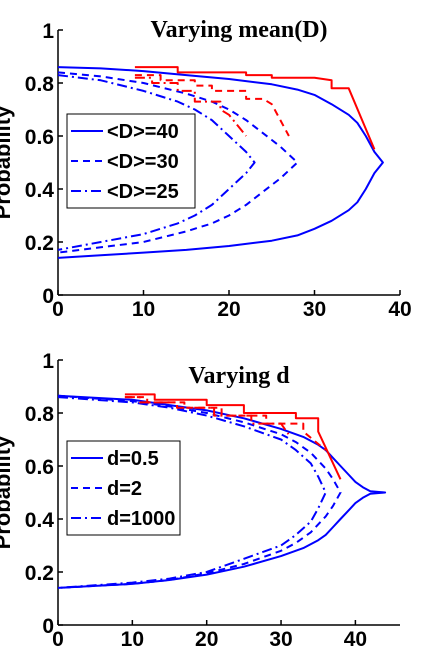 This screenshot has width=438, height=658. I want to click on chart-title: Varying d, so click(239, 376).